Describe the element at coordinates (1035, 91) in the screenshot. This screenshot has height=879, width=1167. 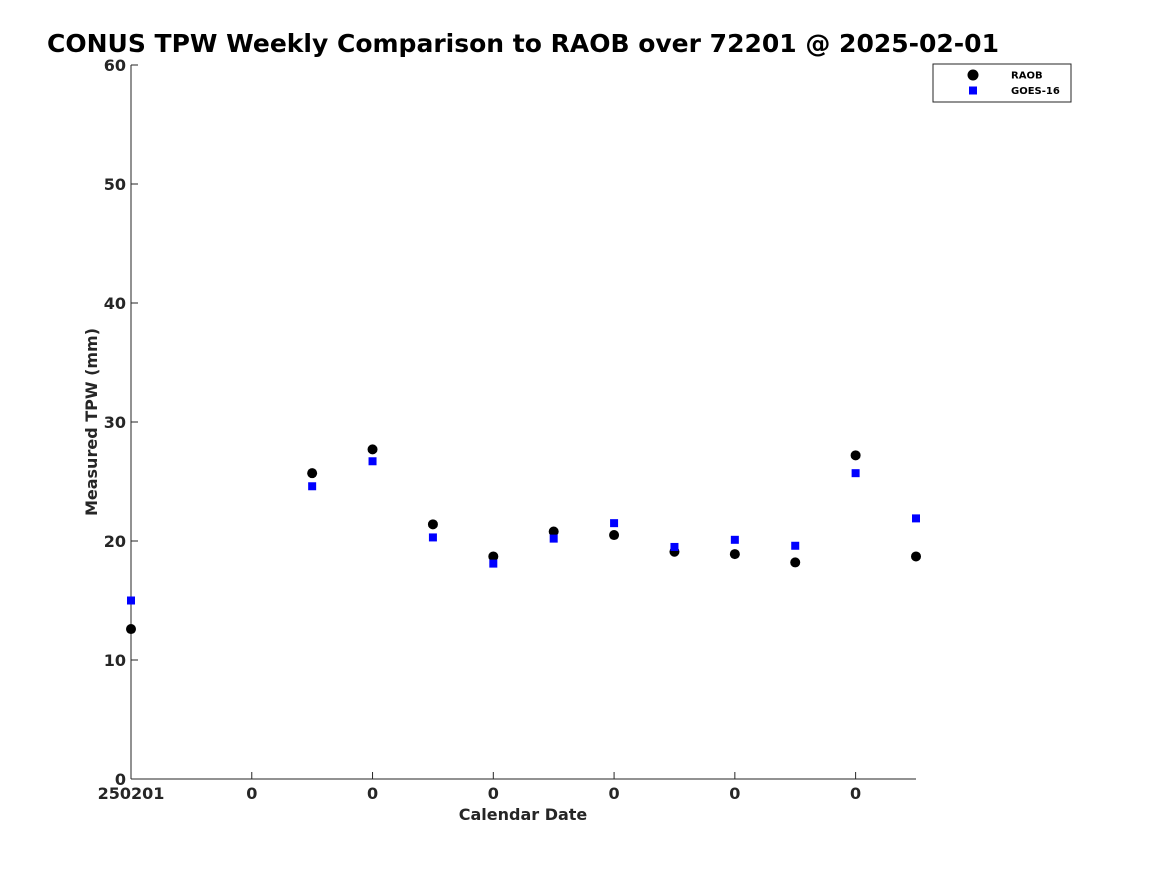
I see `legend-label: GOES-16` at that location.